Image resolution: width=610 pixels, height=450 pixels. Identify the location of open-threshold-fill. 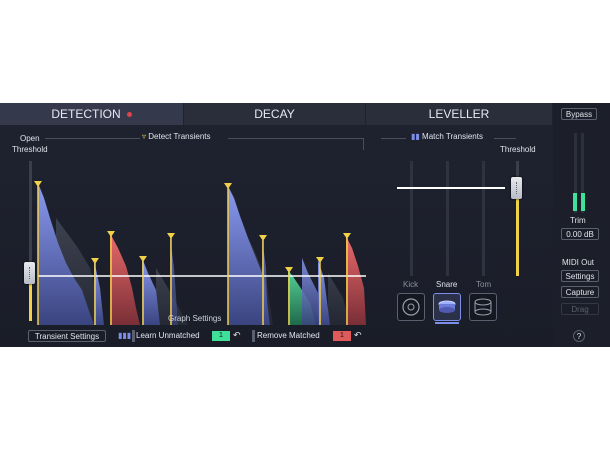
(30, 298).